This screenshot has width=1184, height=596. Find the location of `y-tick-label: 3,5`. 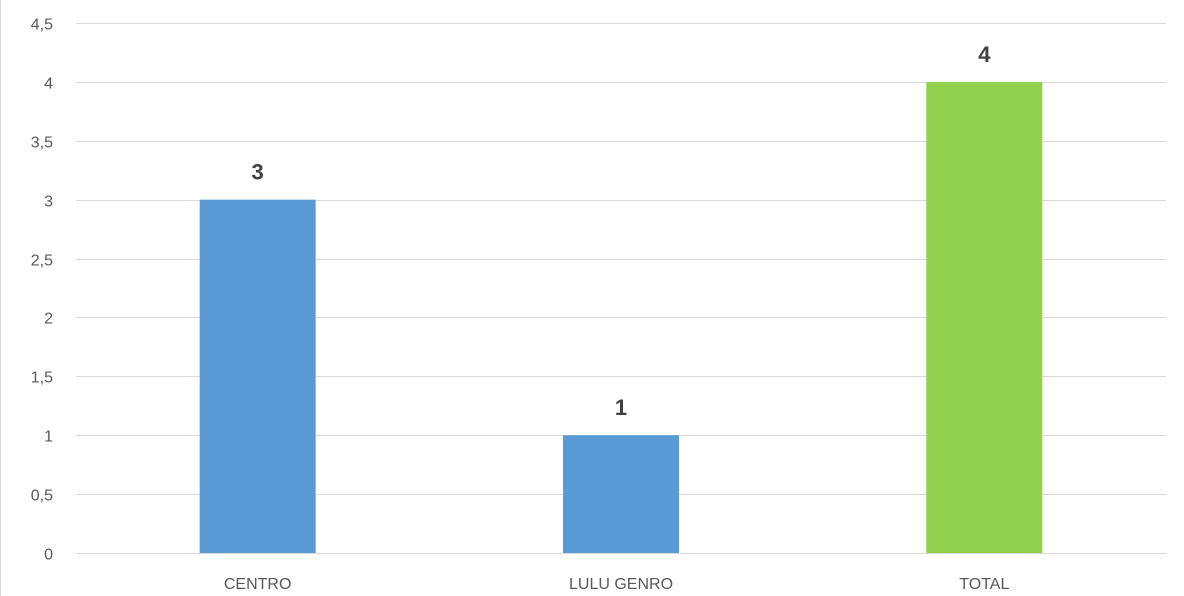

y-tick-label: 3,5 is located at coordinates (42, 143).